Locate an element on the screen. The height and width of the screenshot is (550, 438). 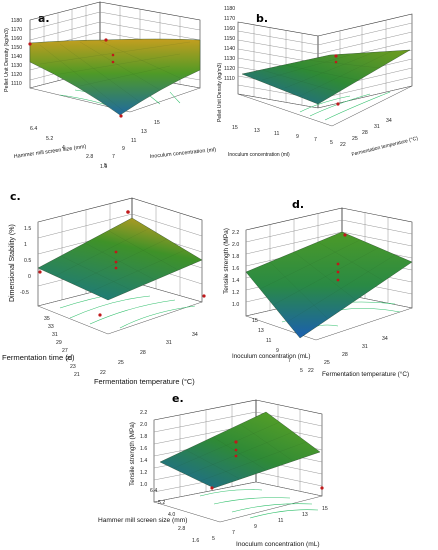
panel-e-x-tick: 11 is located at coordinates (280, 521).